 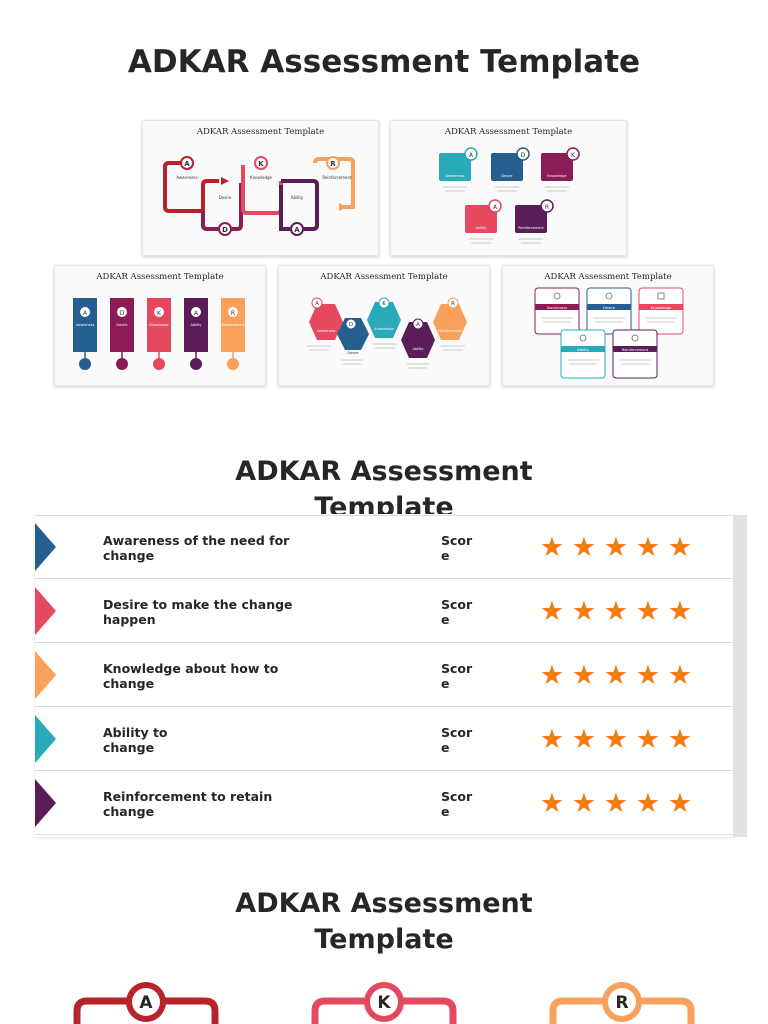 I want to click on thumb1-step-a: A Awareness, so click(x=187, y=168).